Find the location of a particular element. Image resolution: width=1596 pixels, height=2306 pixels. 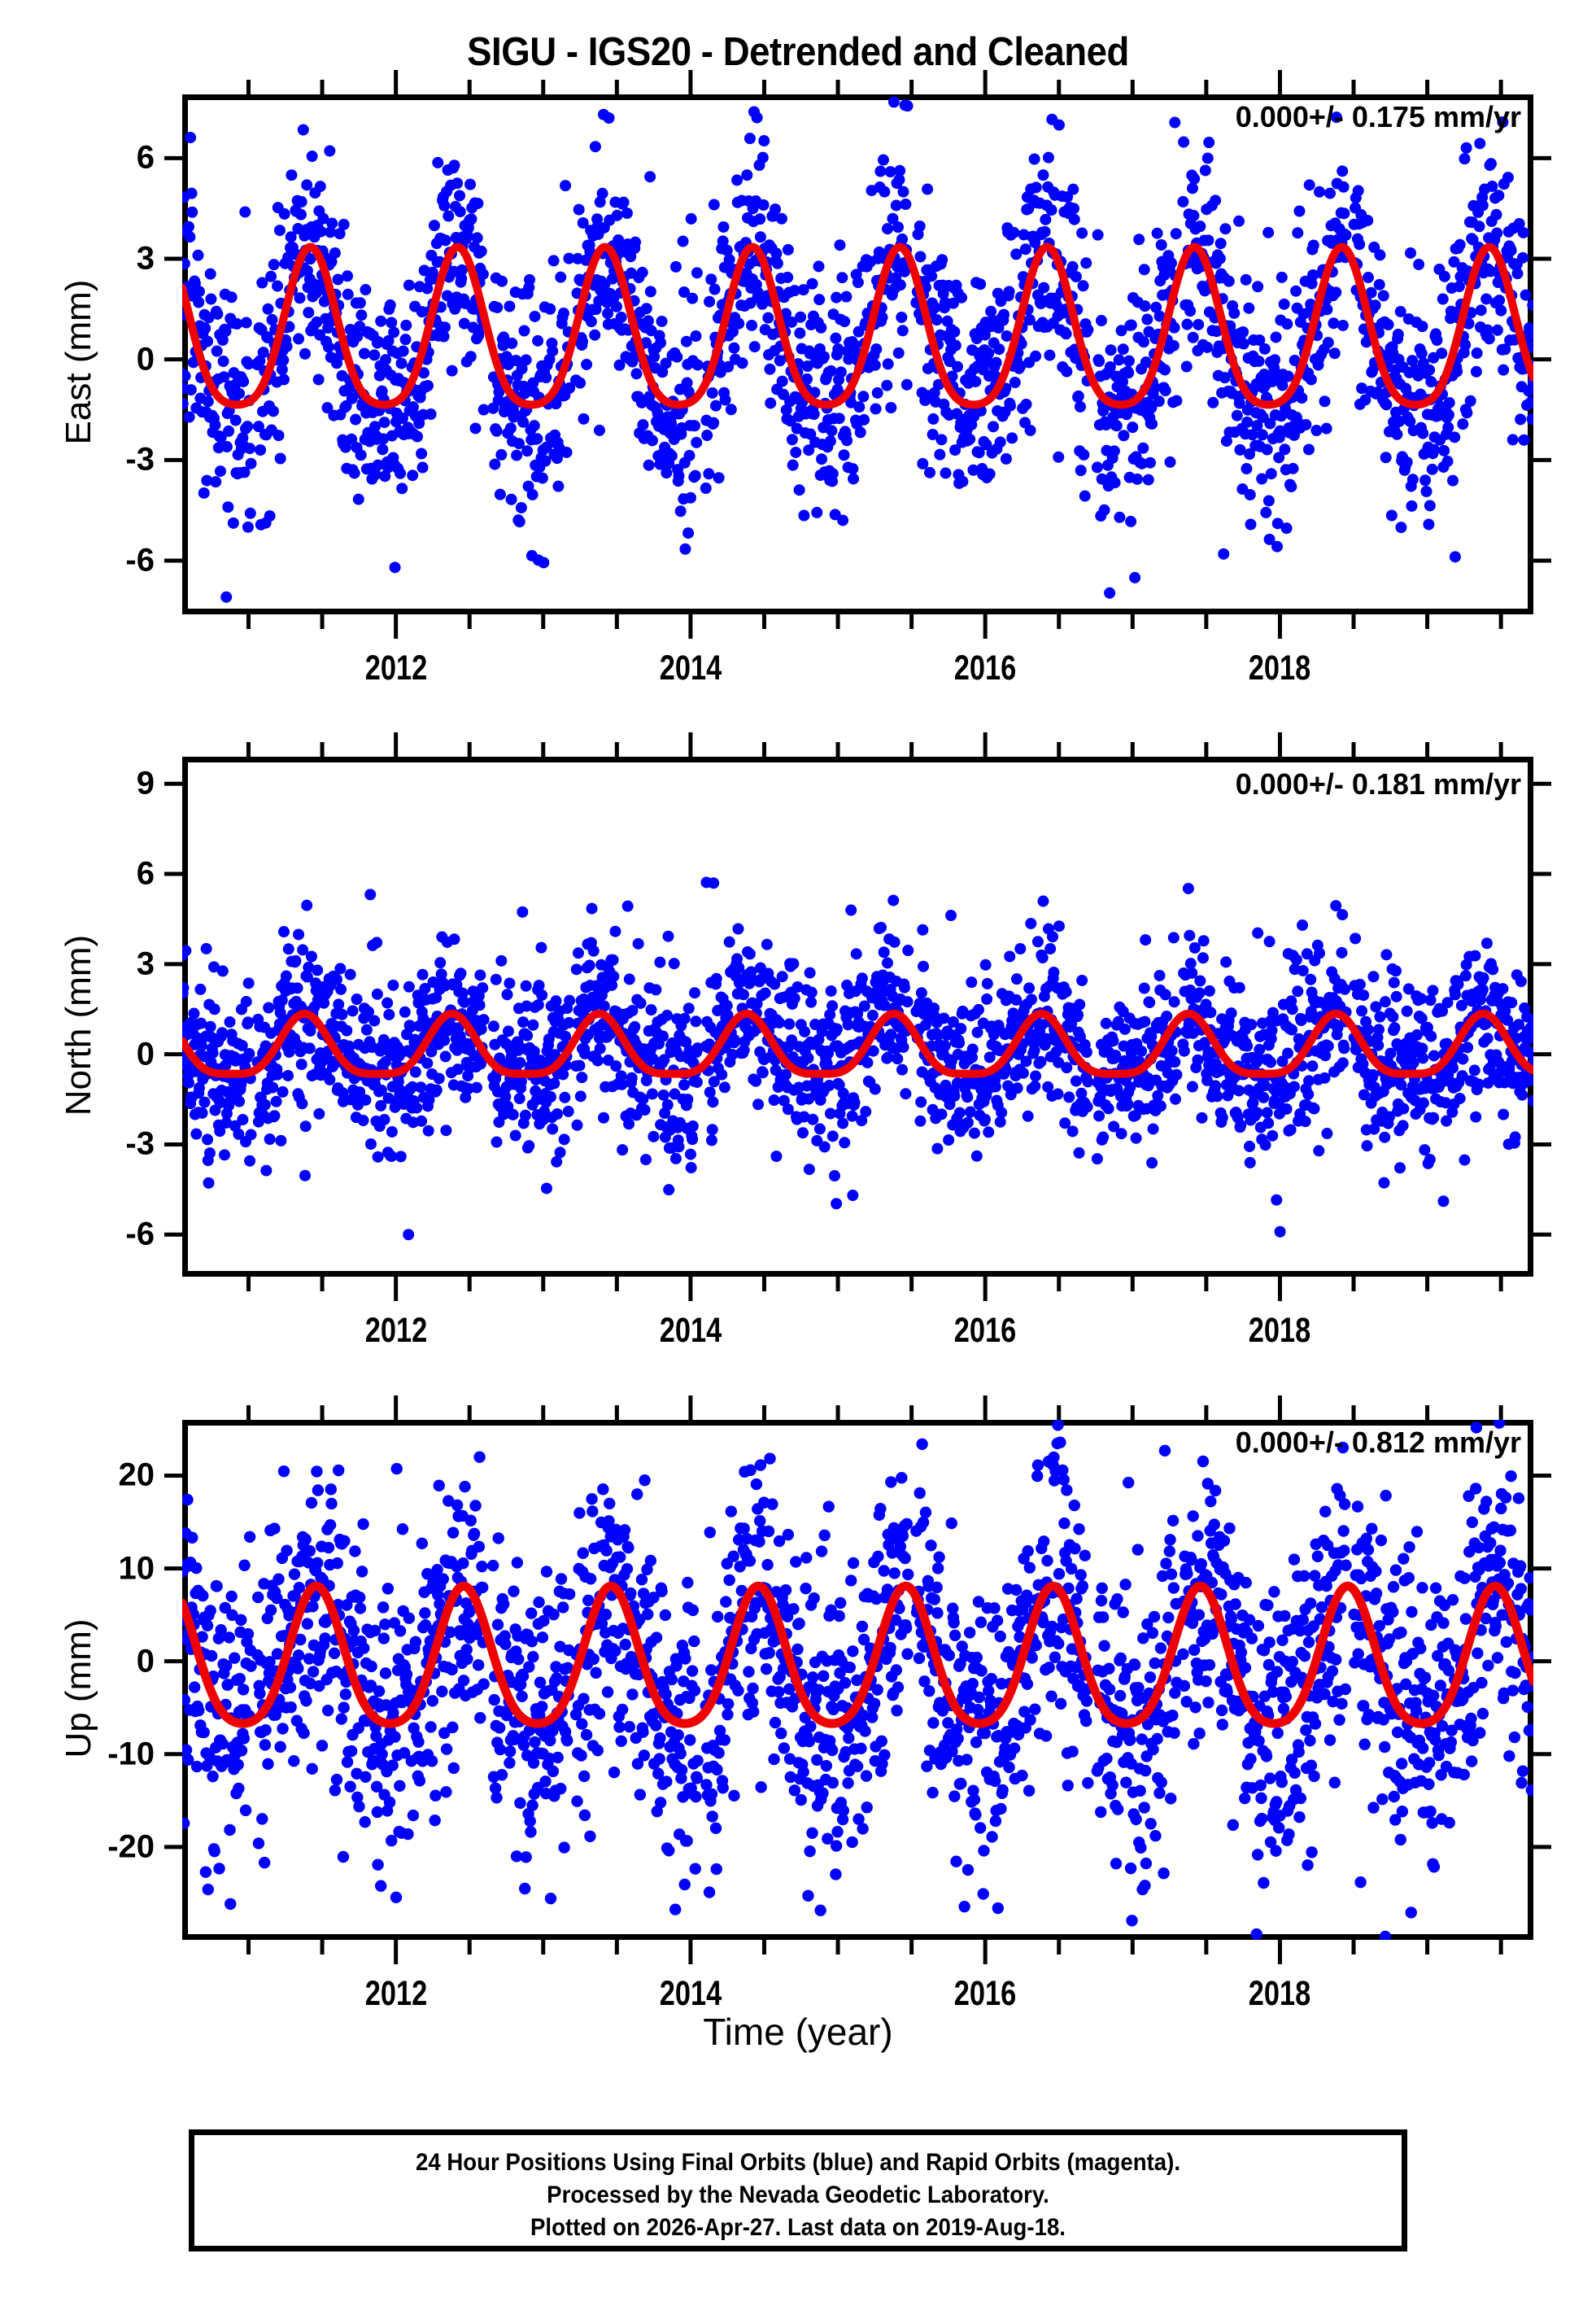

panel-north-plot is located at coordinates (857, 1058).